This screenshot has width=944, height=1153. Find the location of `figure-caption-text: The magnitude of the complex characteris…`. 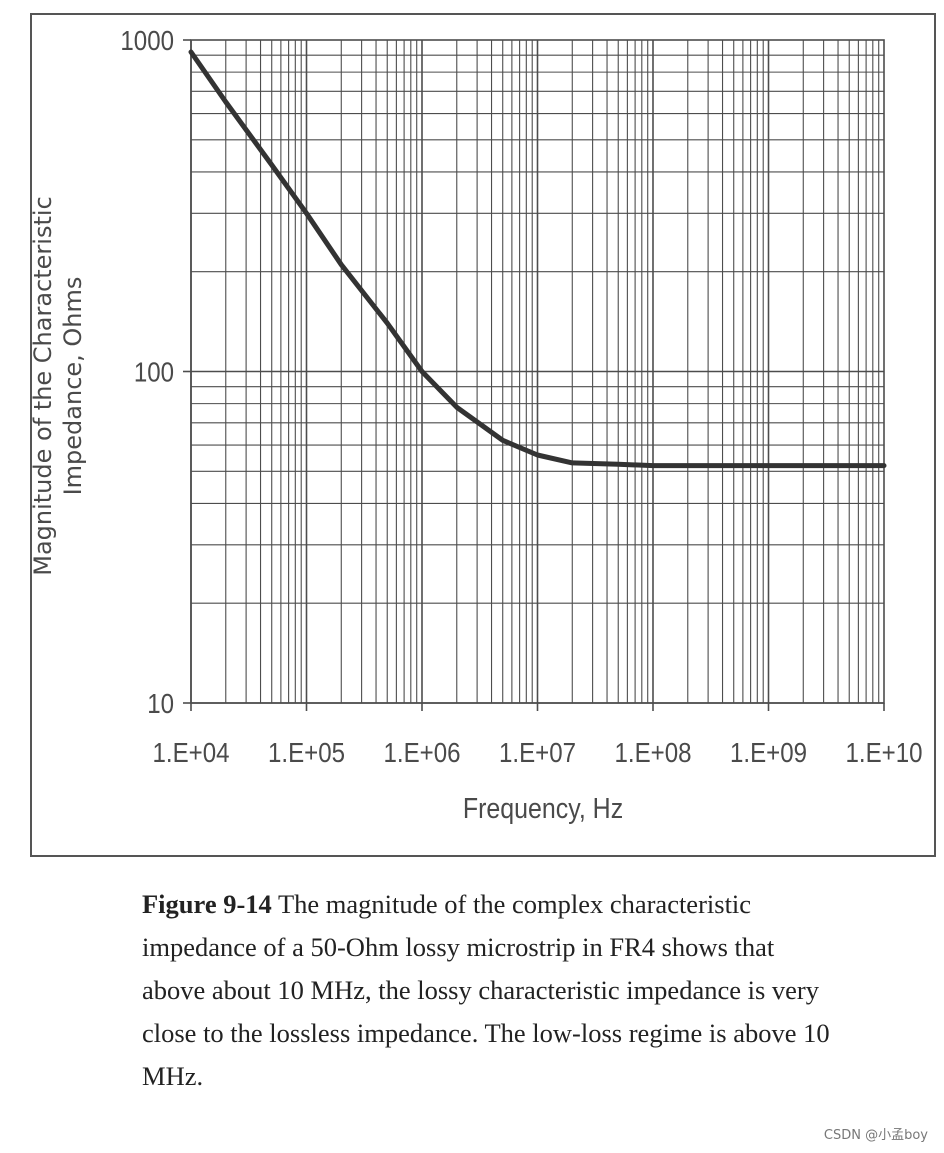

figure-caption-text: The magnitude of the complex characteris… is located at coordinates (486, 990).